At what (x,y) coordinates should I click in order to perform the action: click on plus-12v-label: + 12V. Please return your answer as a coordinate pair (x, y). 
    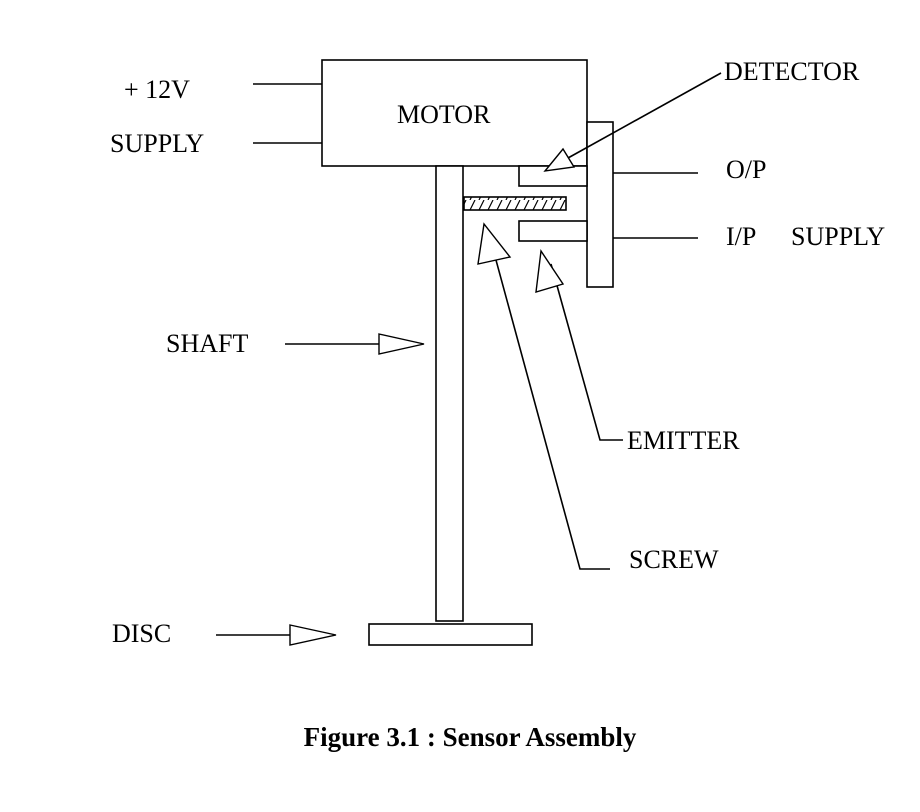
    Looking at the image, I should click on (157, 89).